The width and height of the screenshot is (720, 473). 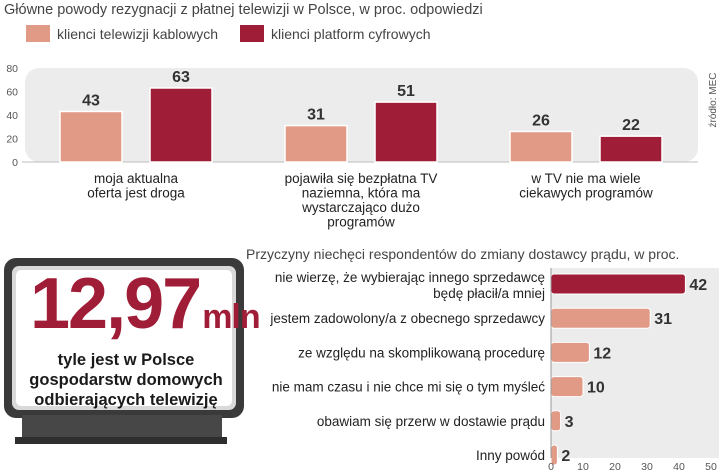 I want to click on category-label: Inny powód, so click(x=510, y=455).